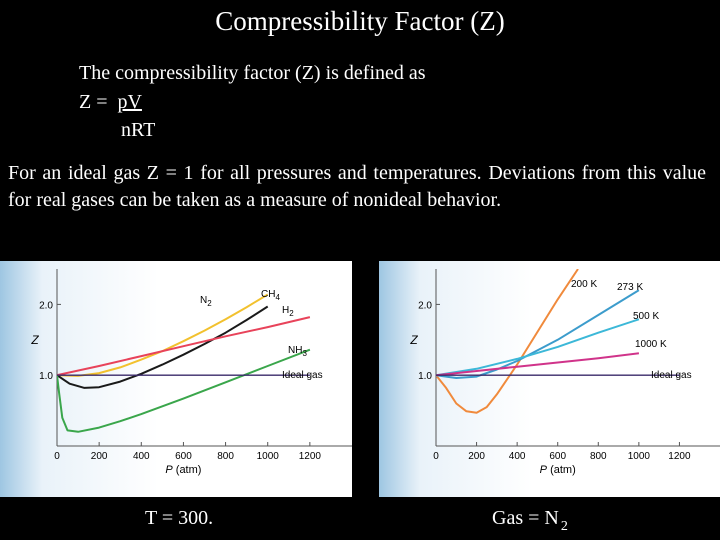 The width and height of the screenshot is (720, 540). Describe the element at coordinates (129, 102) in the screenshot. I see `equation-numerator: pV` at that location.